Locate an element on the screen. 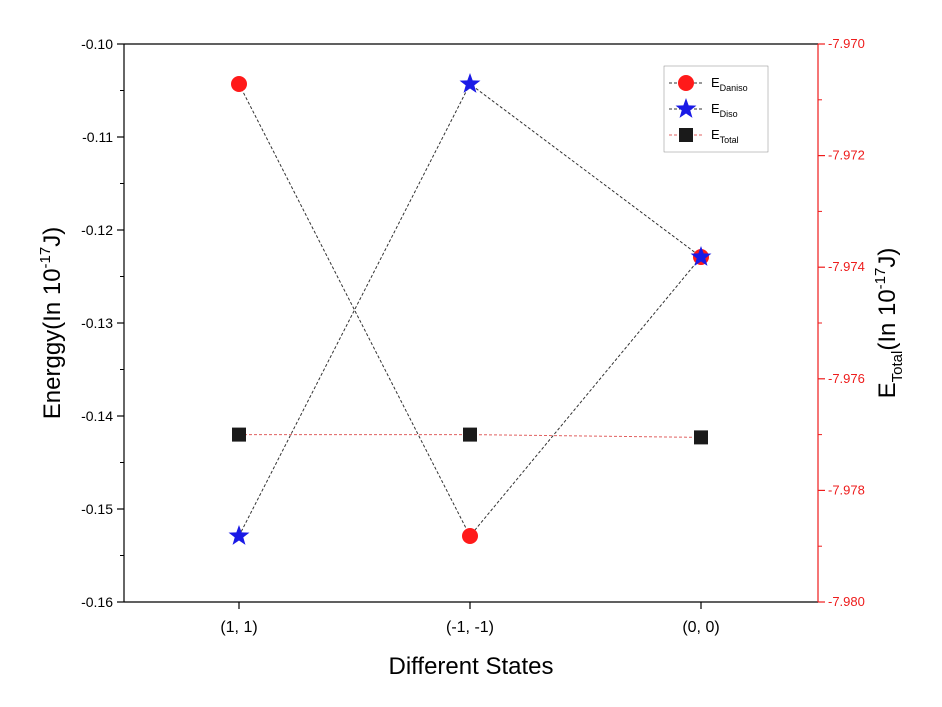 This screenshot has height=707, width=942. right-axis-title: ETotal(In 10-17J) is located at coordinates (889, 323).